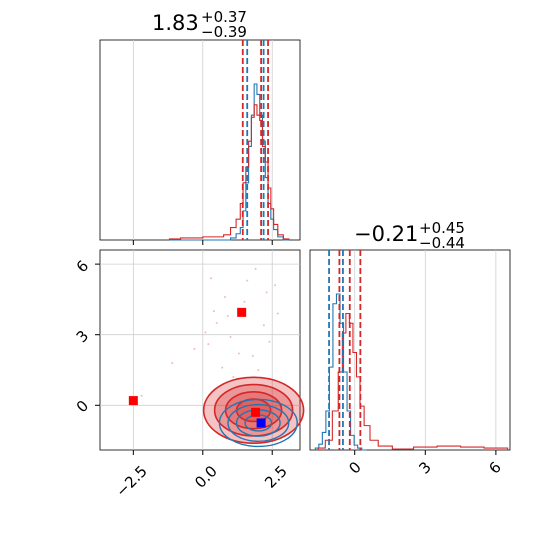  I want to click on histogram-y-x-tick-label: 3, so click(424, 467).